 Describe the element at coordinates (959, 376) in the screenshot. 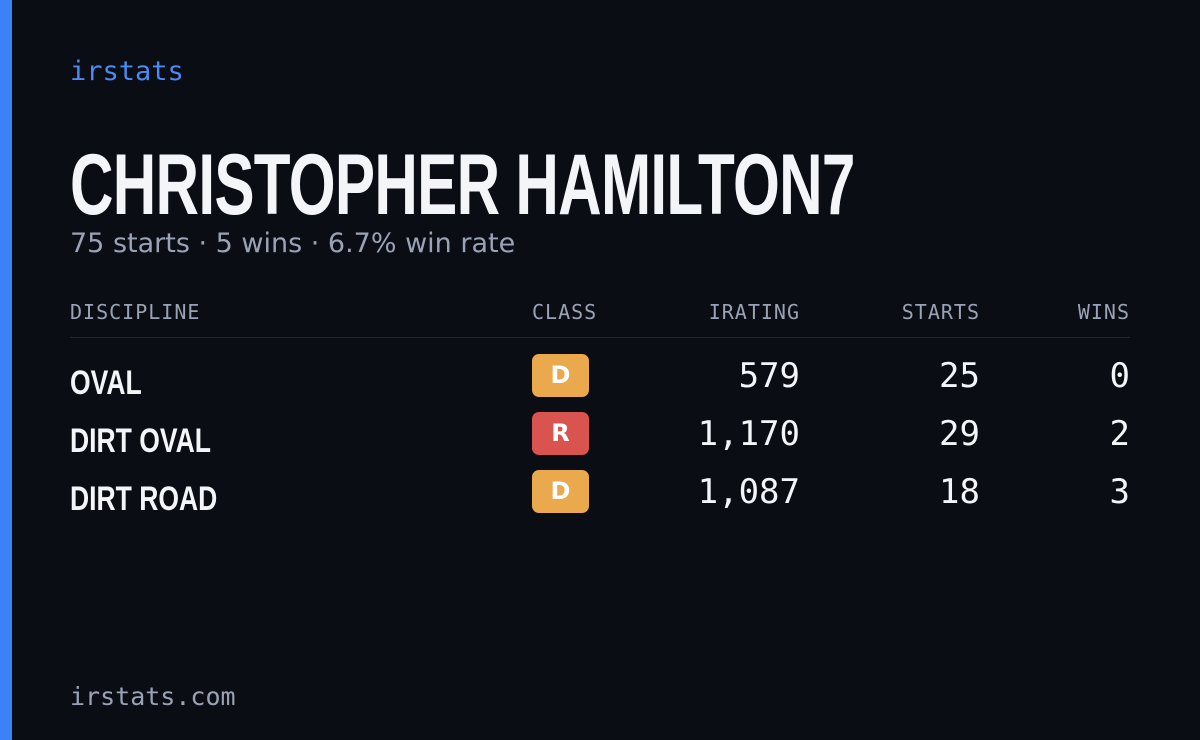

I see `starts: 25` at that location.